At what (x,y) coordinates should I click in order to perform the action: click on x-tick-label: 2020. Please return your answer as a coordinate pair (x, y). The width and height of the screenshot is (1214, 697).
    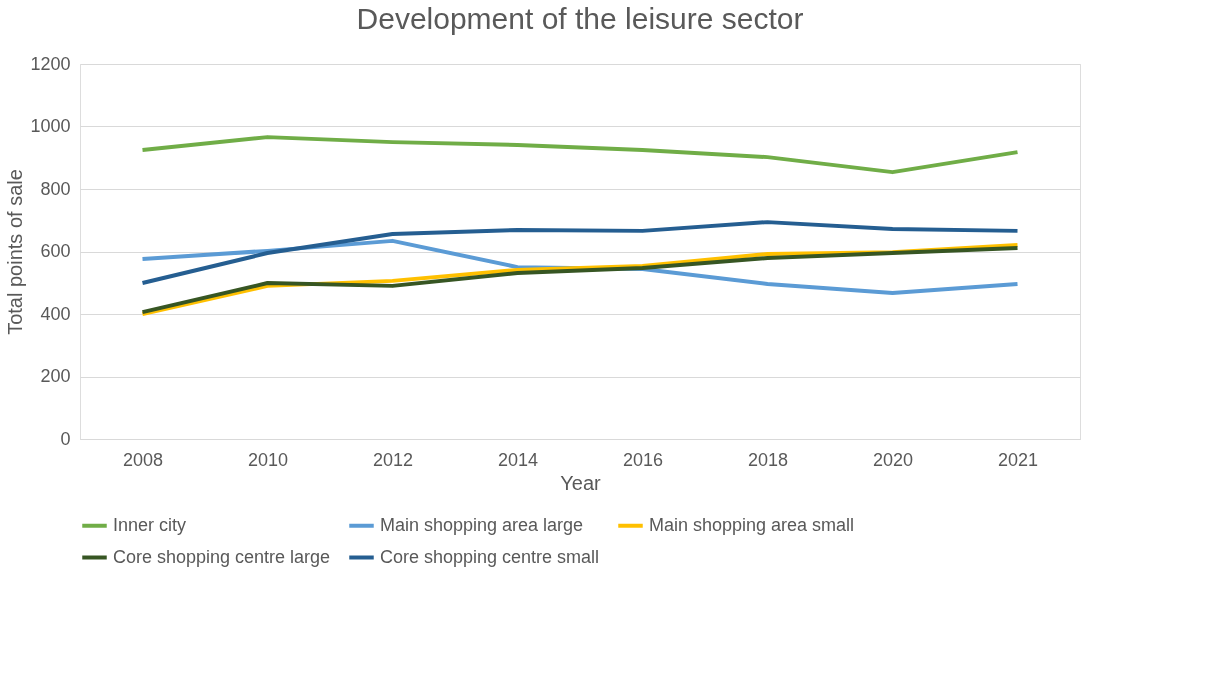
    Looking at the image, I should click on (893, 459).